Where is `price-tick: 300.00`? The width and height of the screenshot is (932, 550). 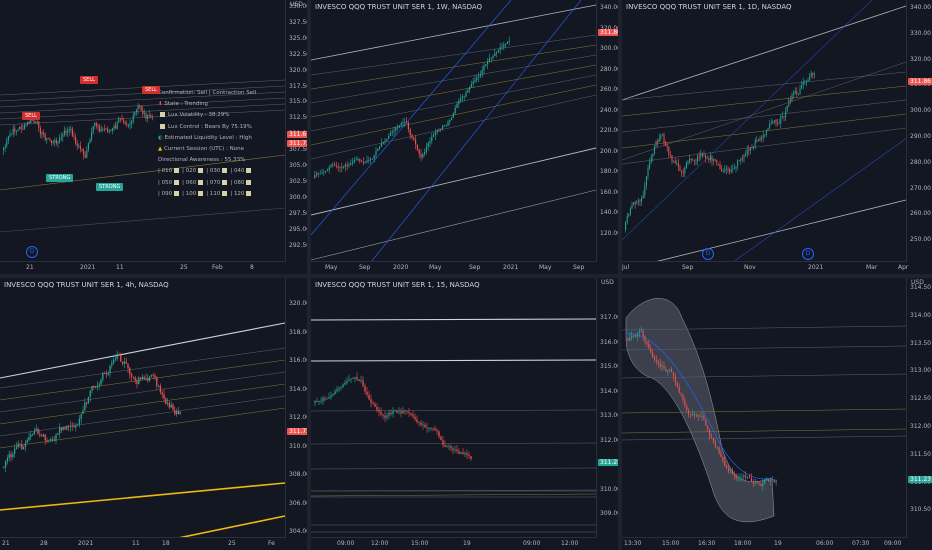
price-tick: 300.00 is located at coordinates (920, 111).